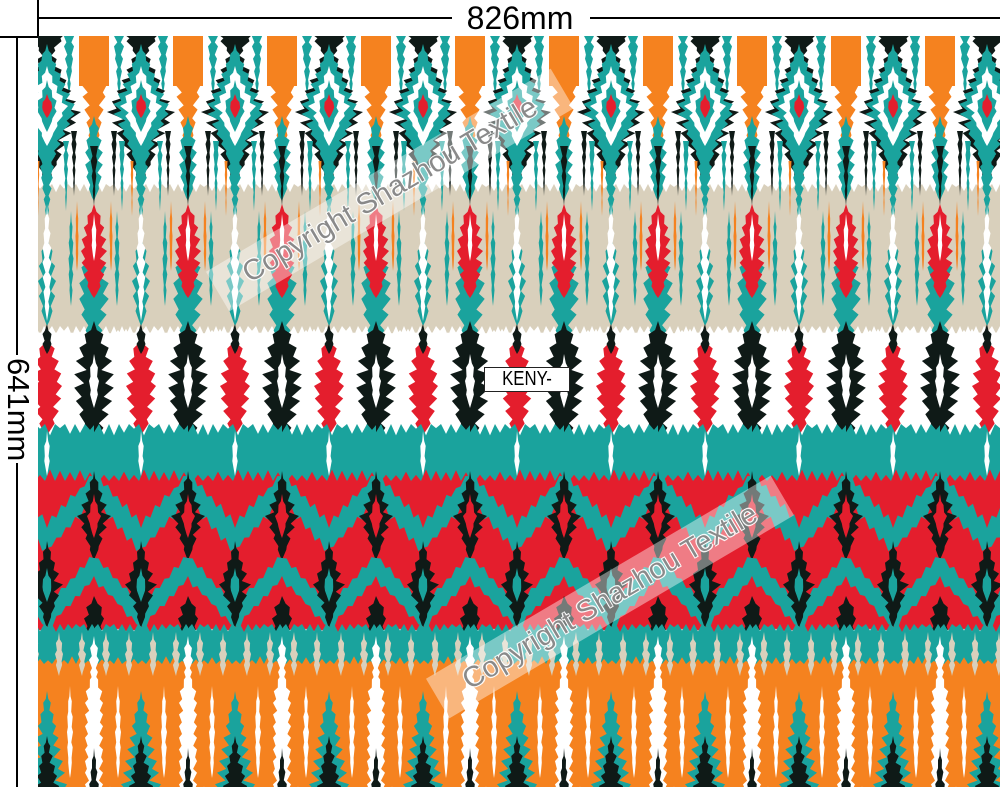 This screenshot has width=1000, height=787. I want to click on height-dimension-line-bottom, so click(17, 625).